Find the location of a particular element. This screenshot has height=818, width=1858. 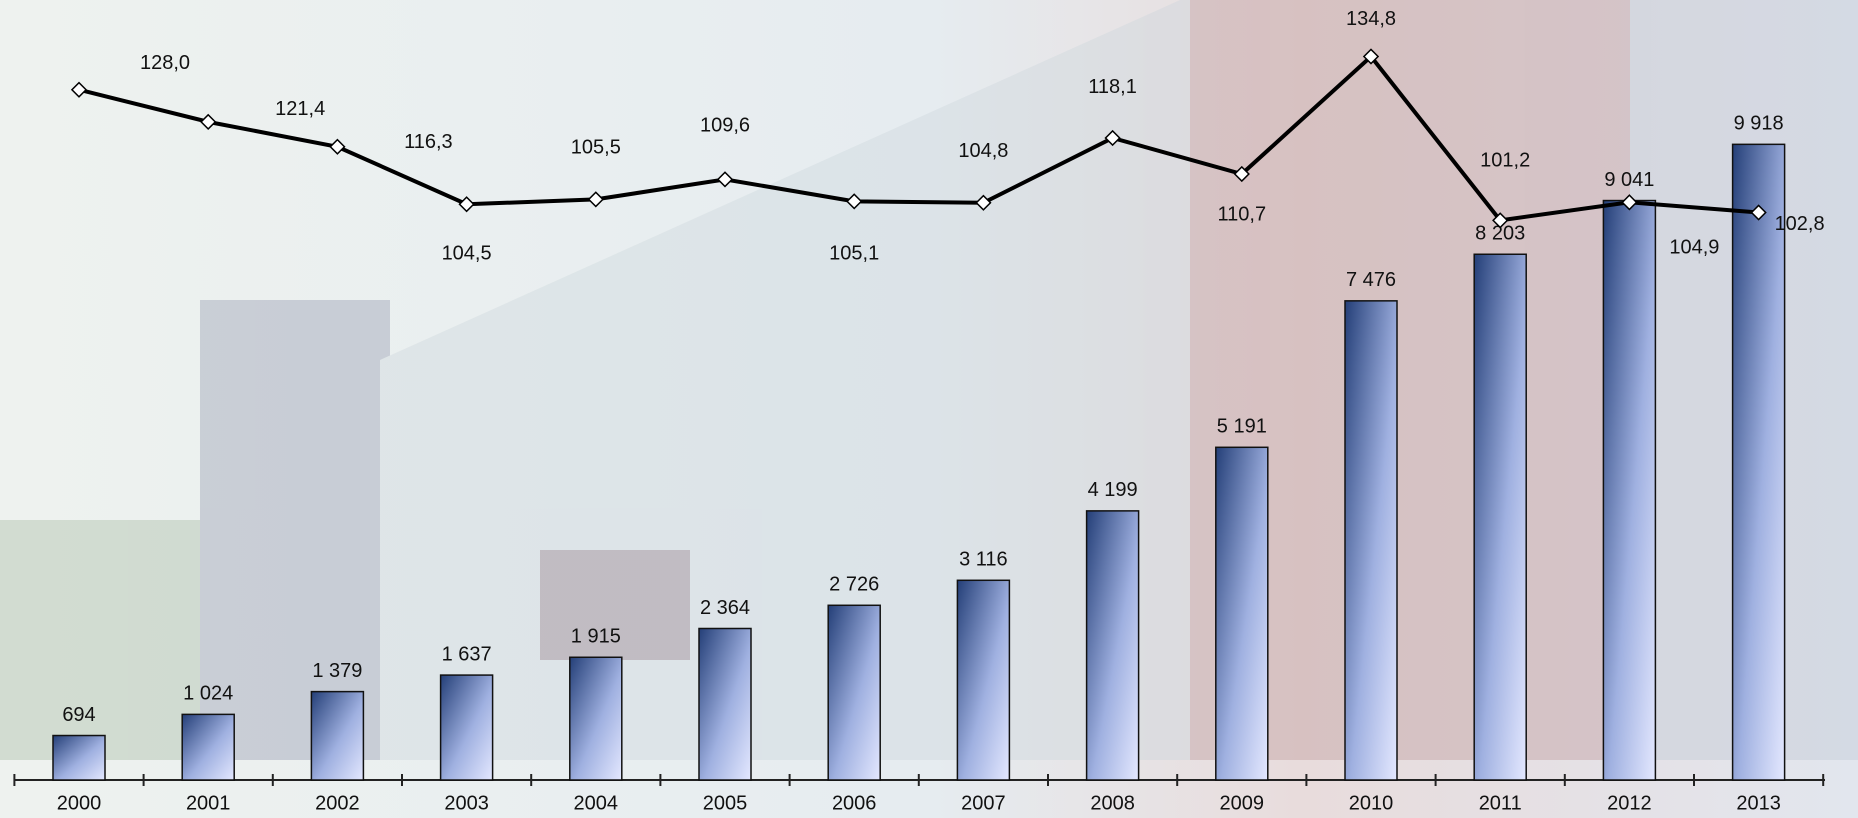

data-label: 118,1 is located at coordinates (1112, 87).